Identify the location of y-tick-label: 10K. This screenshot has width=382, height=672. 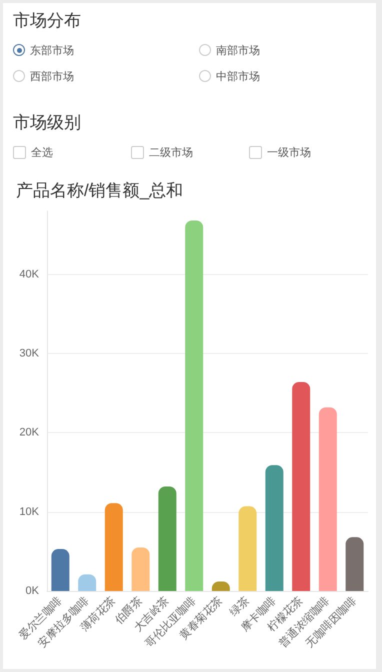
(29, 512).